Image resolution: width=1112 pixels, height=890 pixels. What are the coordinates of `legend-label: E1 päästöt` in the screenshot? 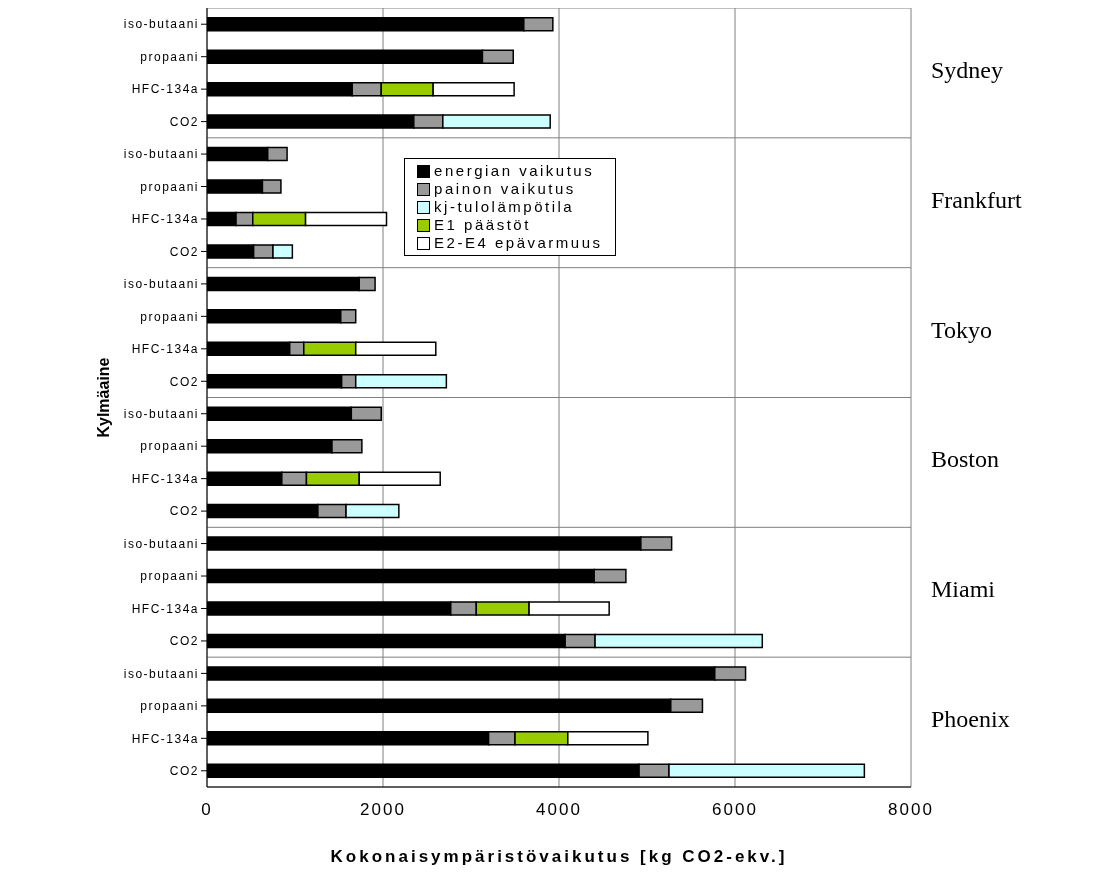 It's located at (482, 225).